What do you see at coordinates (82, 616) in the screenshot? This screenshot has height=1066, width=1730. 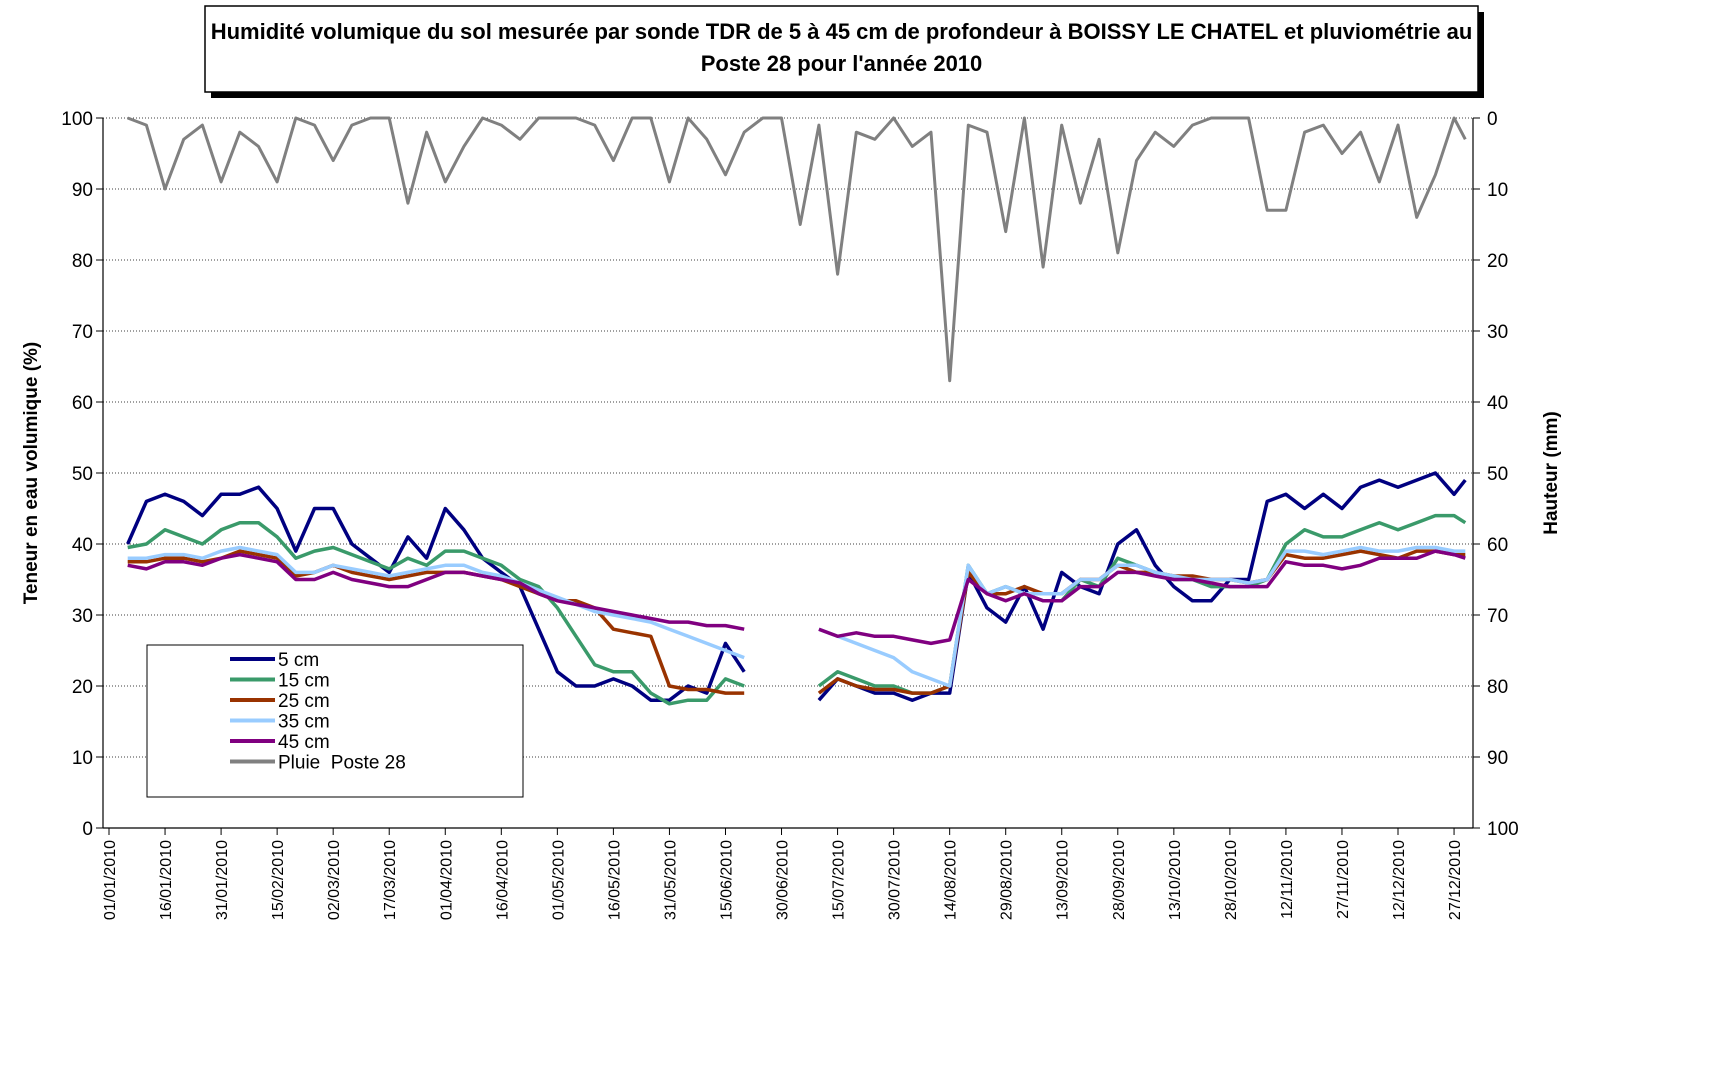 I see `y-tick-label: 30` at bounding box center [82, 616].